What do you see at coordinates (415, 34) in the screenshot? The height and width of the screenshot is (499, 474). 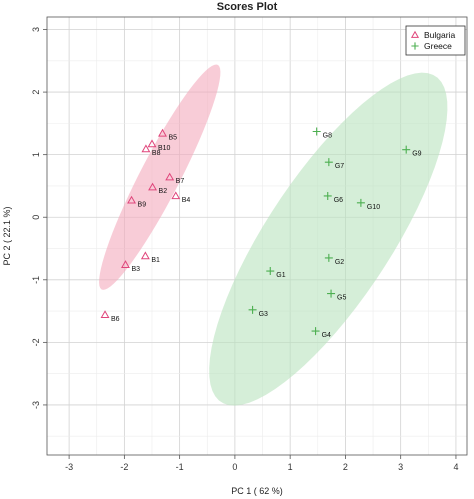 I see `legend-triangle-icon` at bounding box center [415, 34].